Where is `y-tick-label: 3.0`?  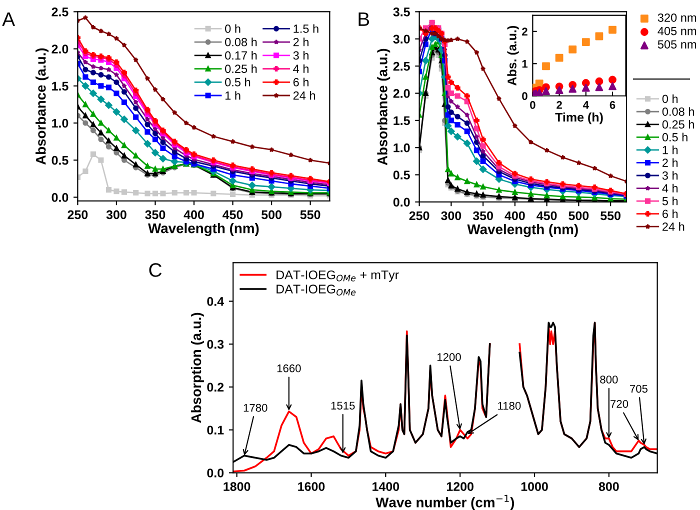 y-tick-label: 3.0 is located at coordinates (401, 39).